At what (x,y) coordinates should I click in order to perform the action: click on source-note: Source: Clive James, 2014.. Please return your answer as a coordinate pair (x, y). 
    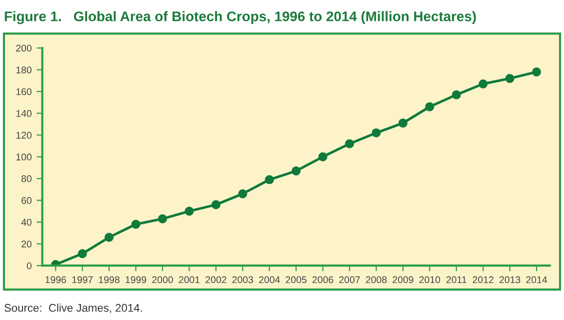
    Looking at the image, I should click on (73, 309).